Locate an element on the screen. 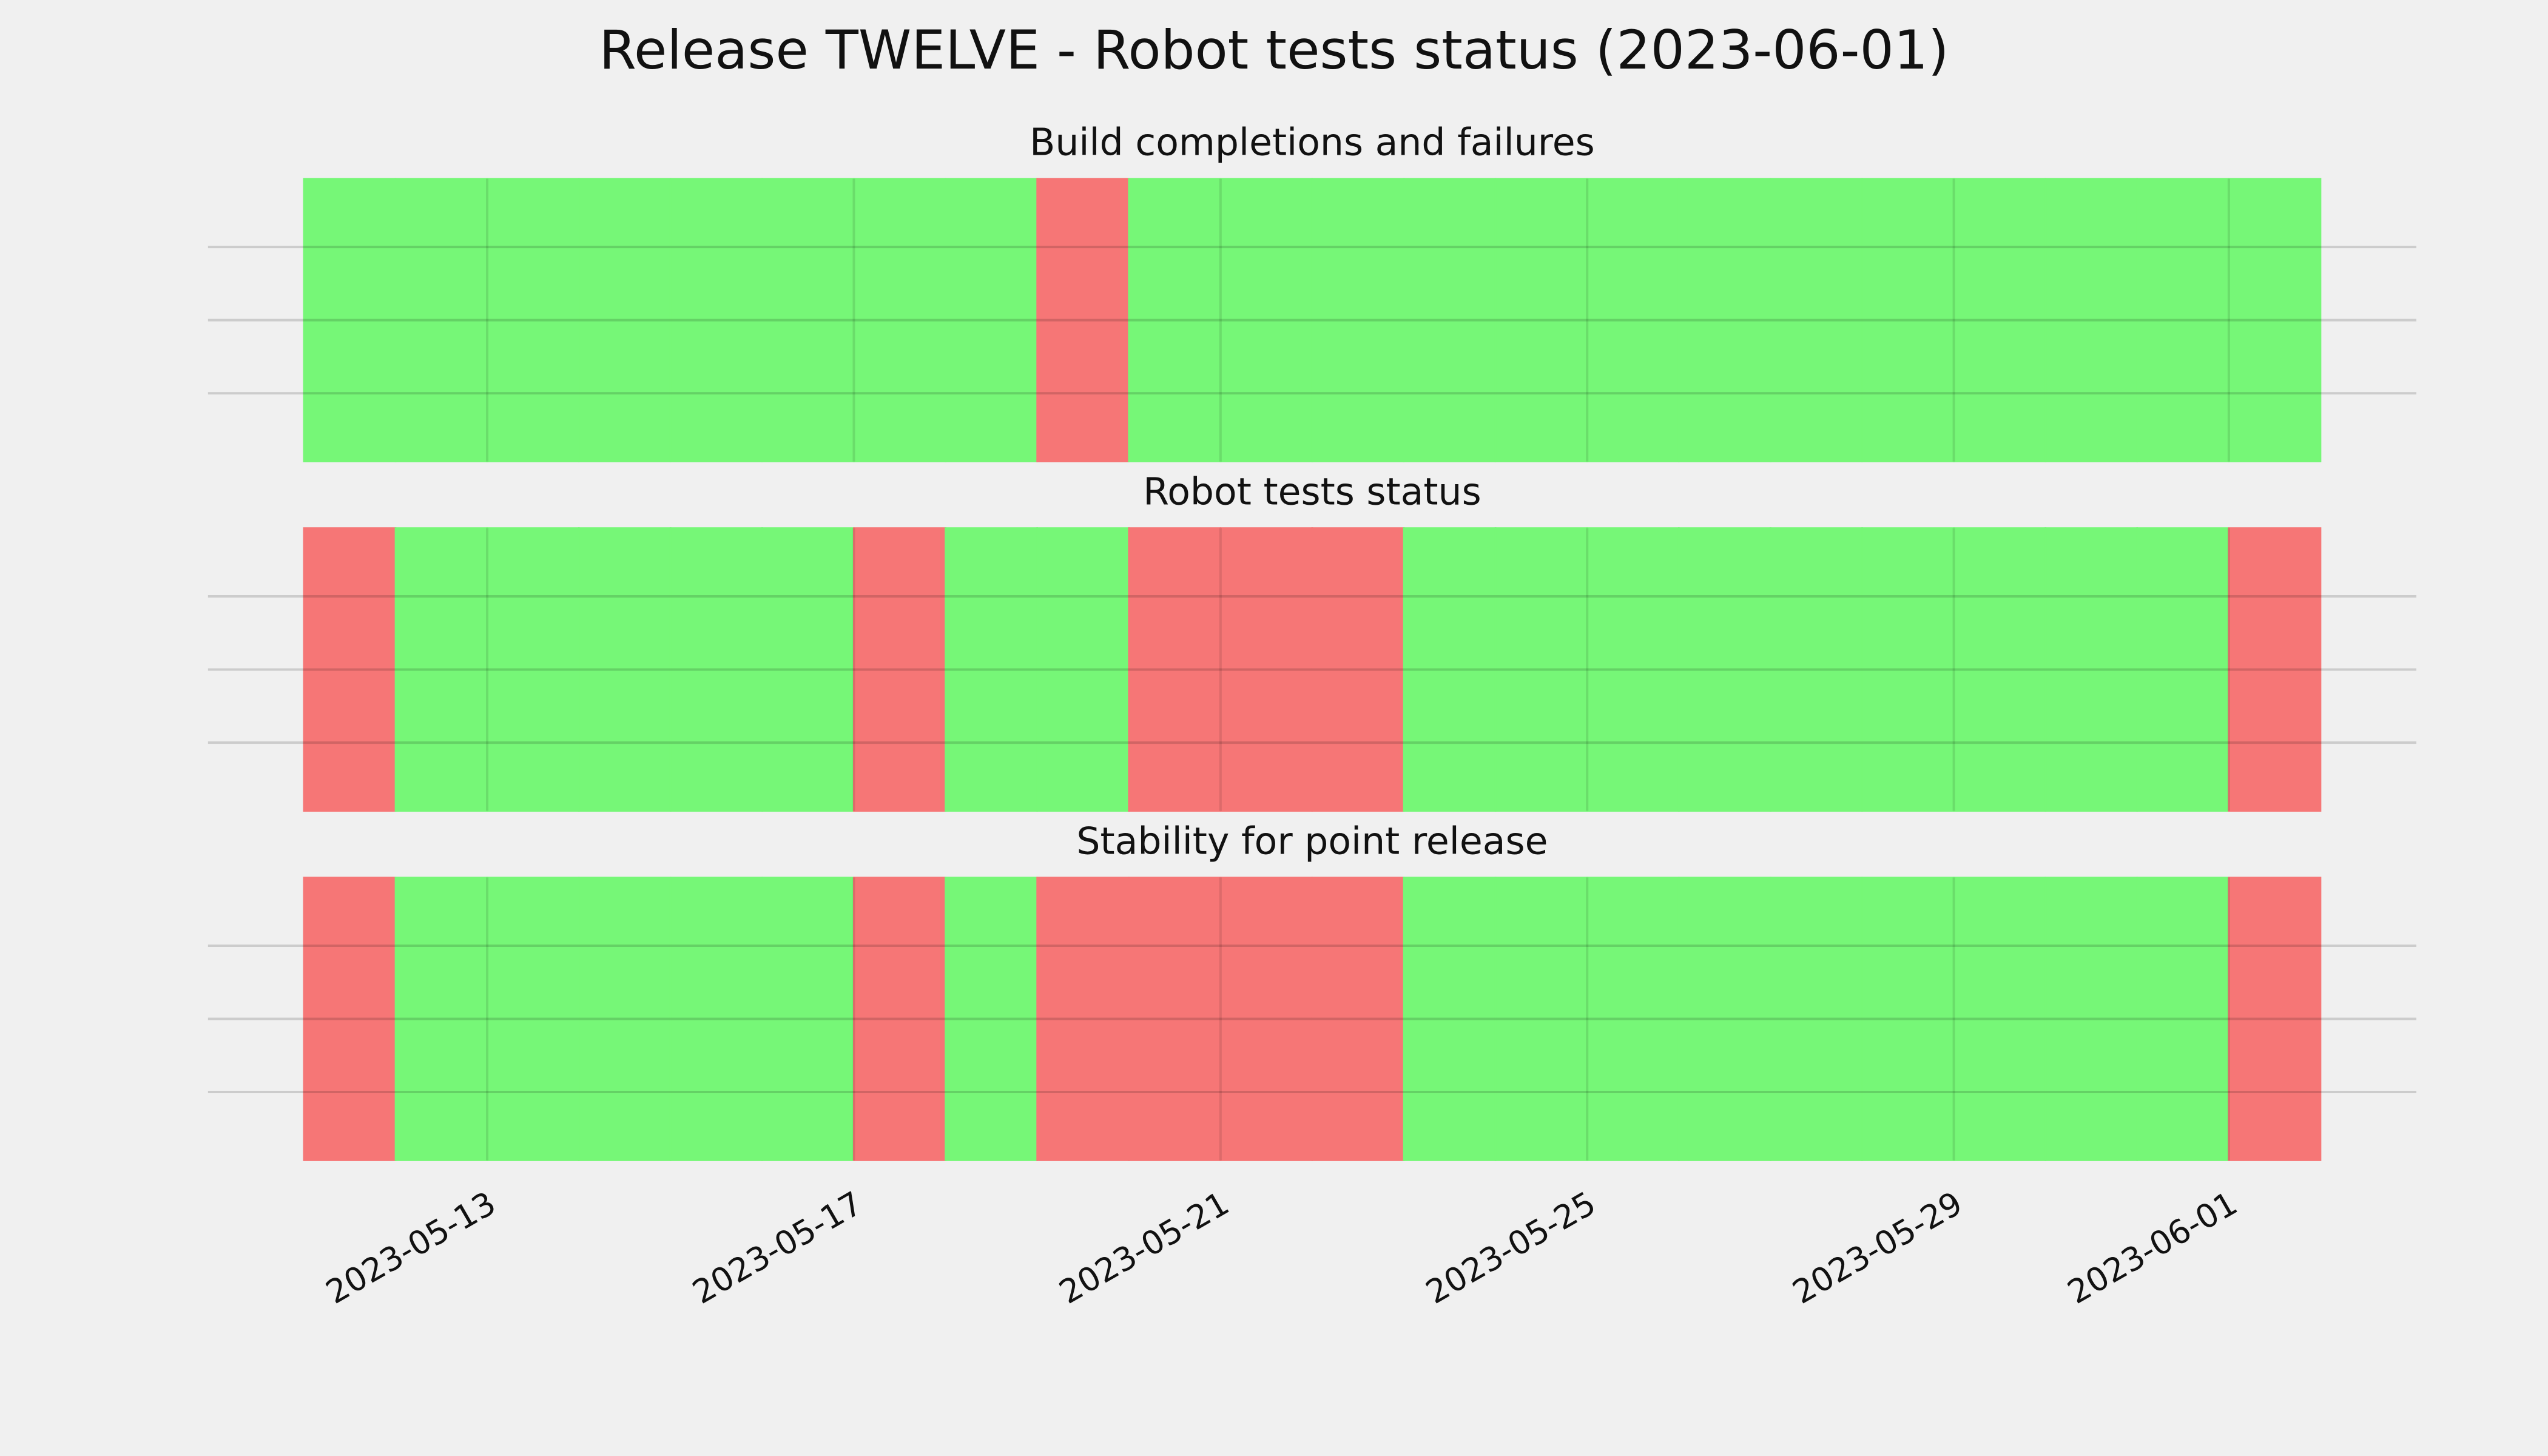 This screenshot has height=1456, width=2548. panel-title: Build completions and failures is located at coordinates (1312, 142).